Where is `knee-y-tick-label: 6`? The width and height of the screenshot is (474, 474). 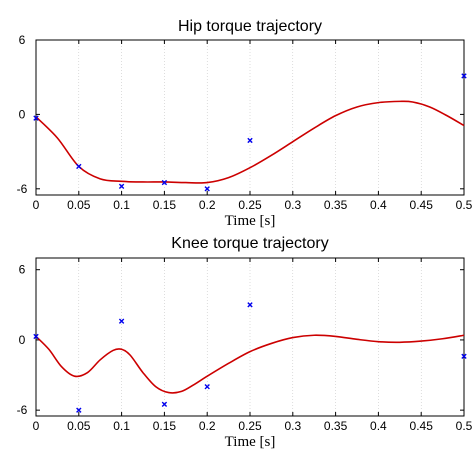 knee-y-tick-label: 6 is located at coordinates (22, 270).